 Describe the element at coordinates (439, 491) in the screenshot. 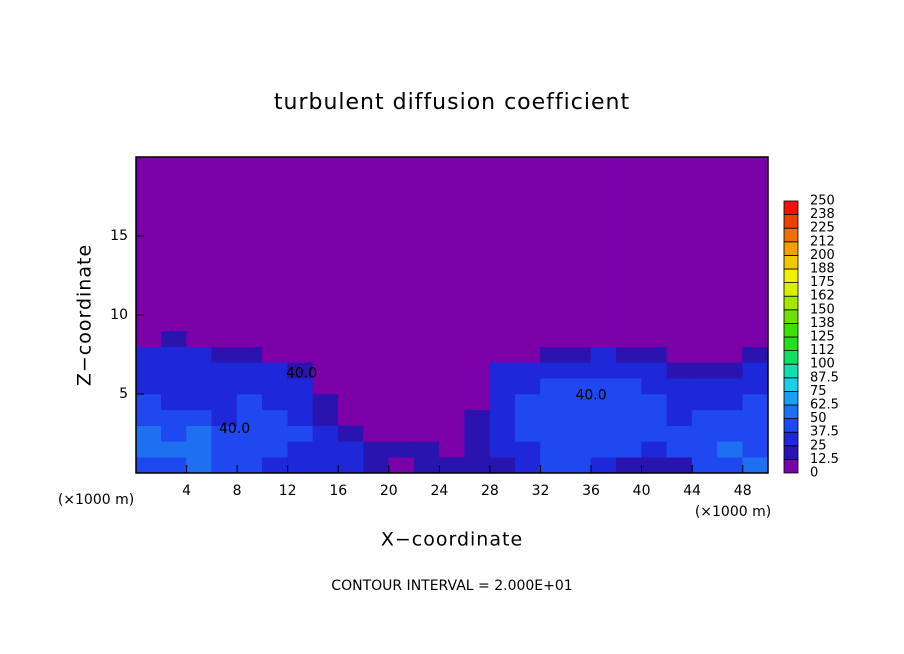

I see `x-tick-label: 24` at that location.